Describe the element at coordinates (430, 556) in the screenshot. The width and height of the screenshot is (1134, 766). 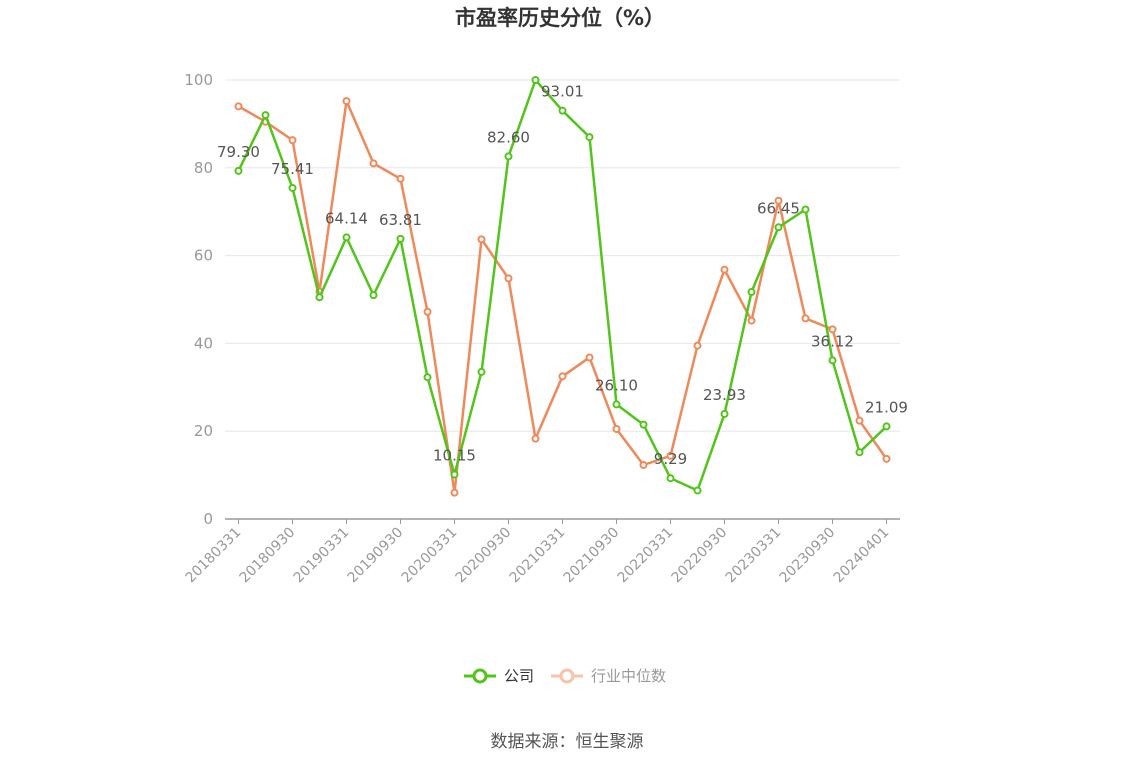
I see `x-tick-label: 20200331` at that location.